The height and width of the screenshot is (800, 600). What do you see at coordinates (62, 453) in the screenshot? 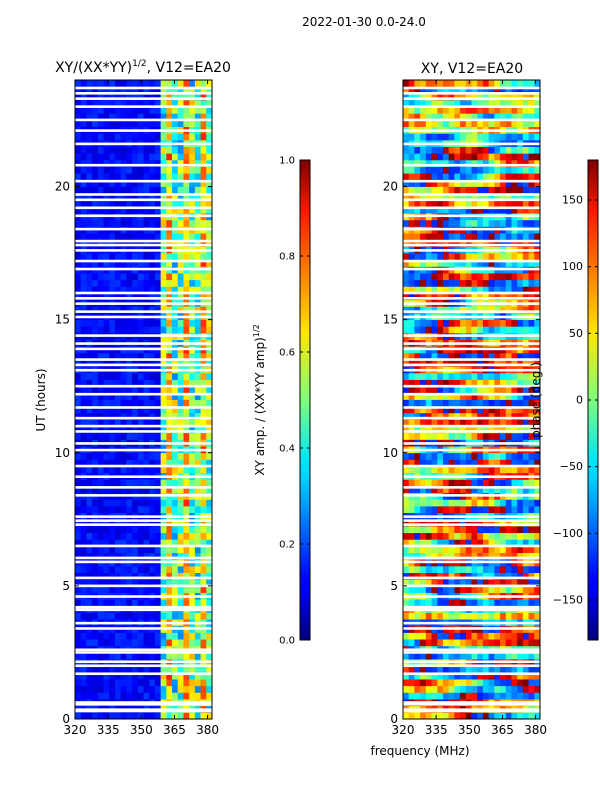
I see `y-tick-label: 10` at bounding box center [62, 453].